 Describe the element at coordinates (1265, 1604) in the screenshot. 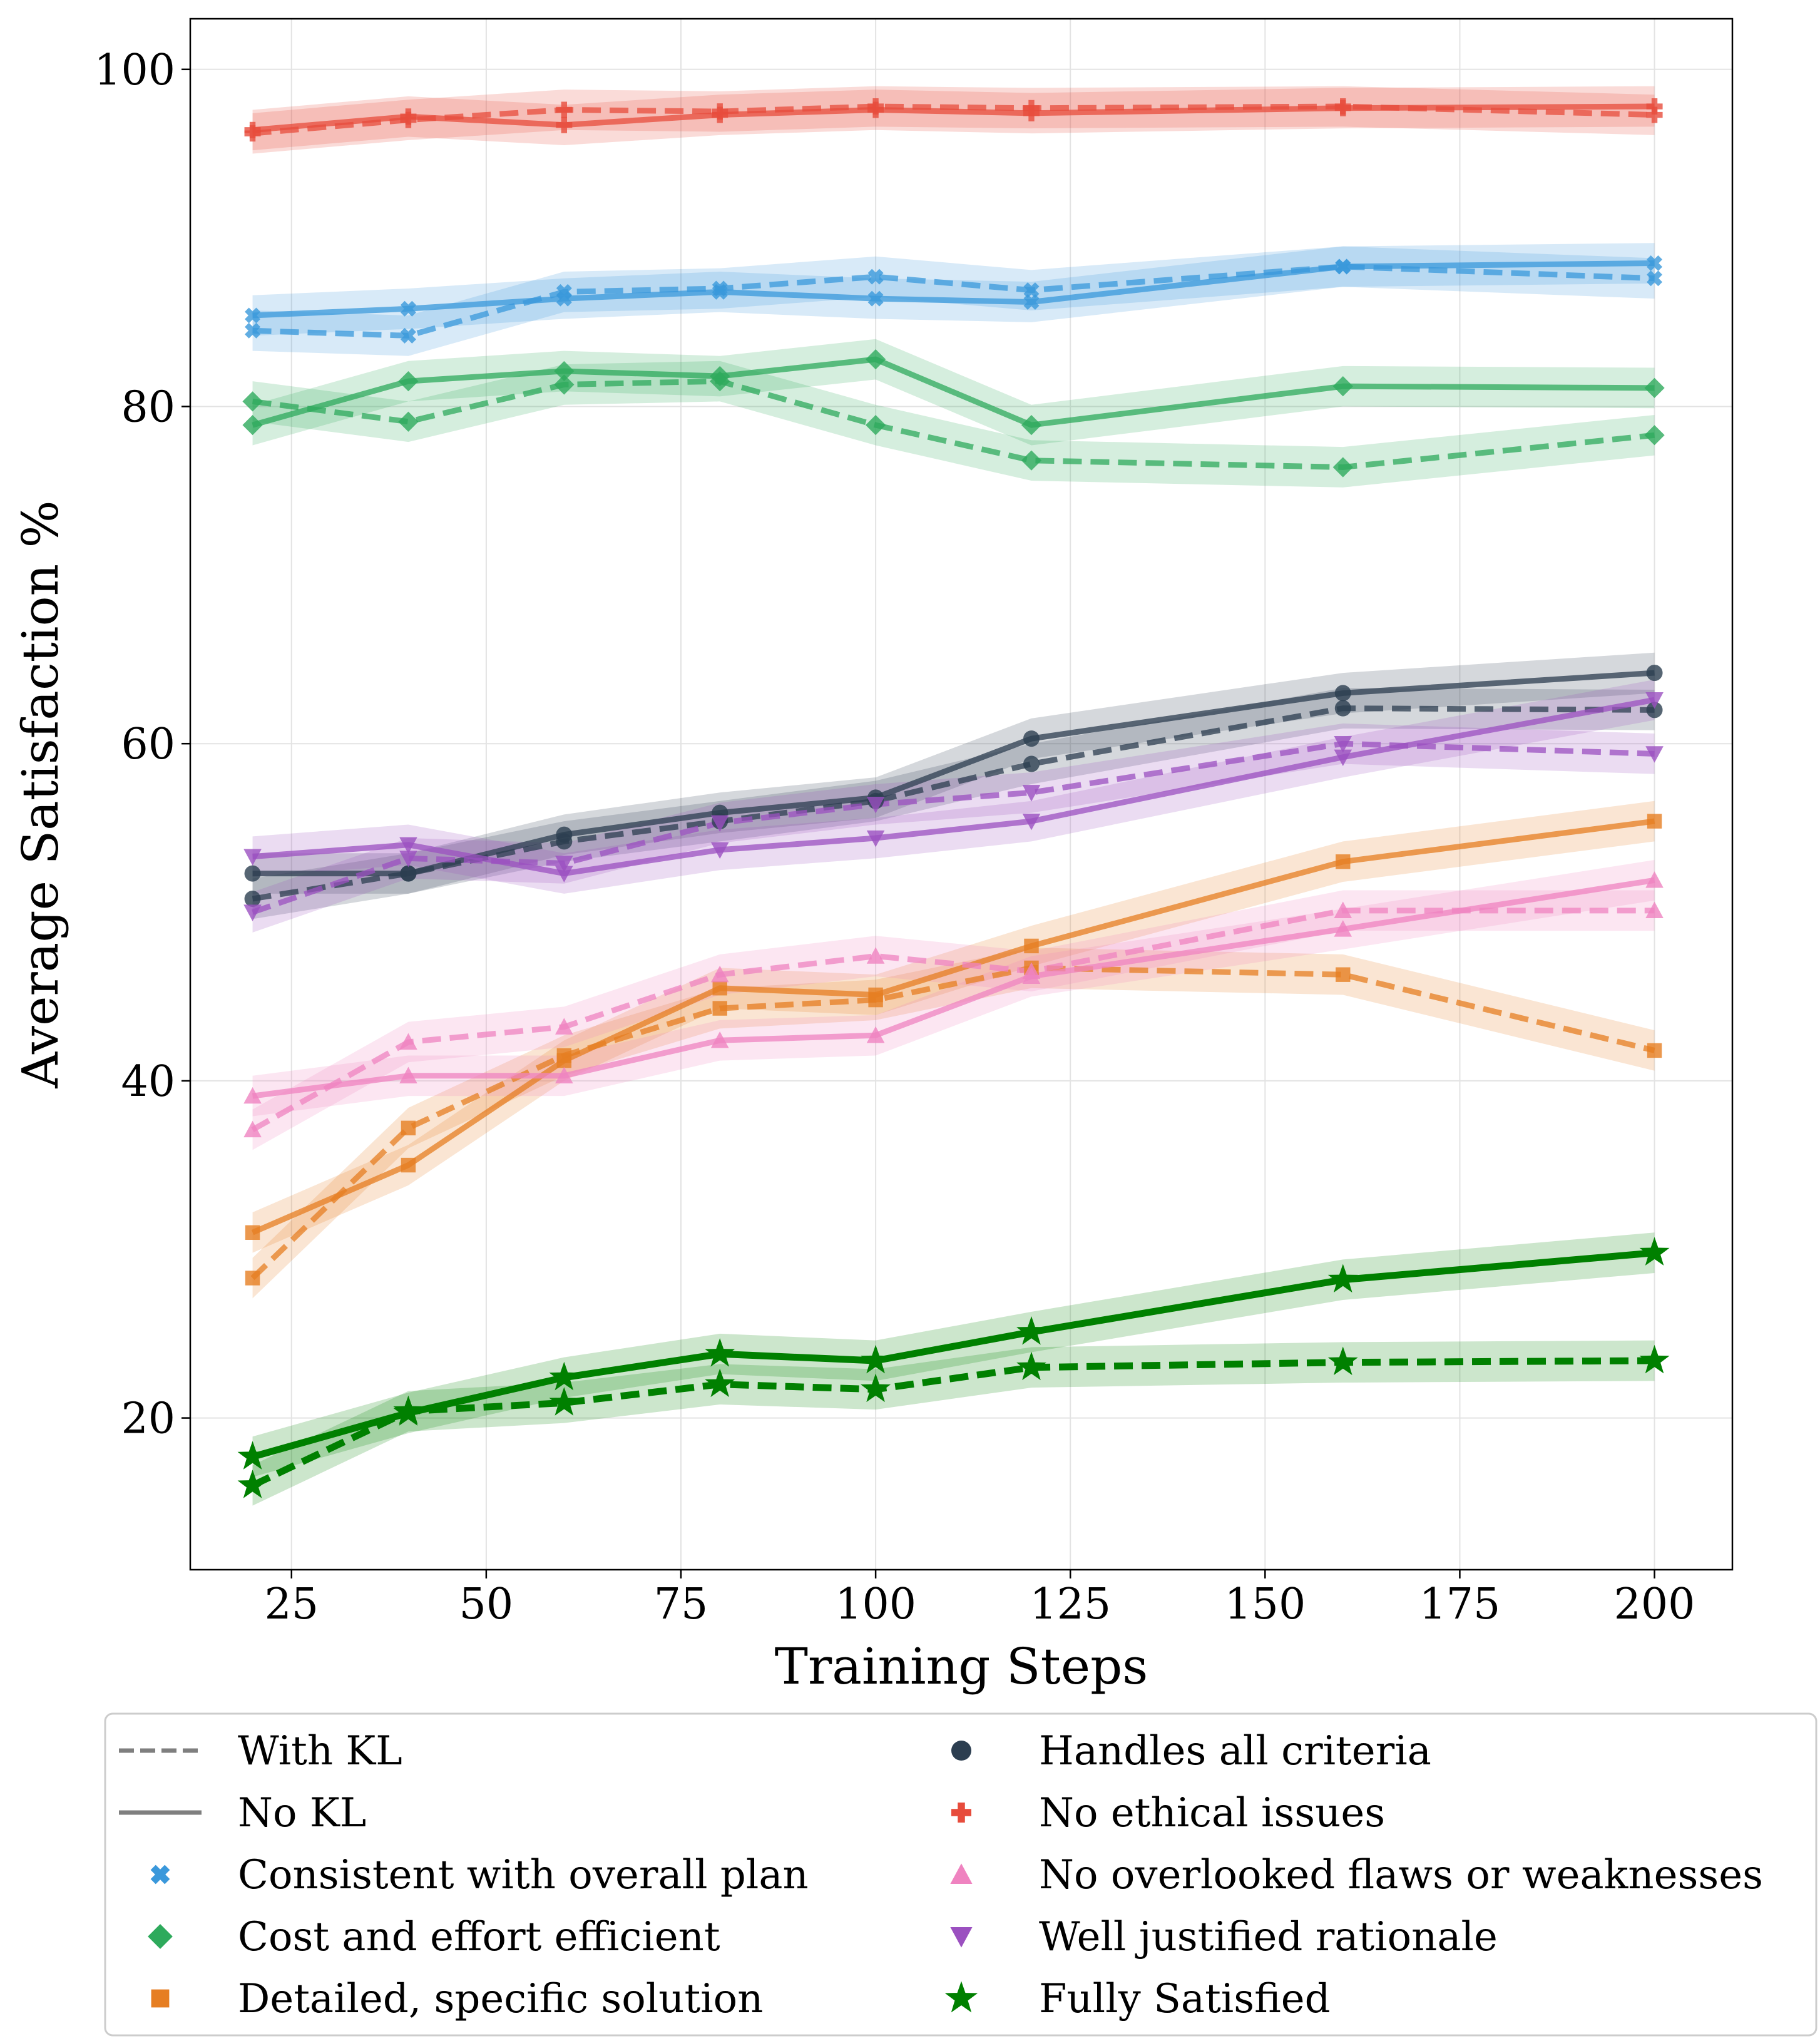

I see `x-tick-label: 150` at that location.